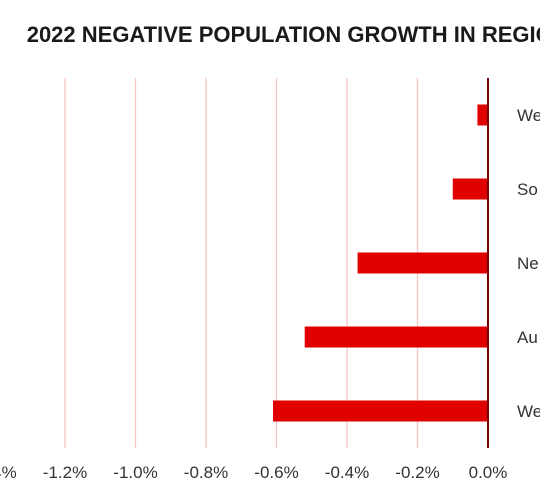  I want to click on category-label: Au, so click(527, 337).